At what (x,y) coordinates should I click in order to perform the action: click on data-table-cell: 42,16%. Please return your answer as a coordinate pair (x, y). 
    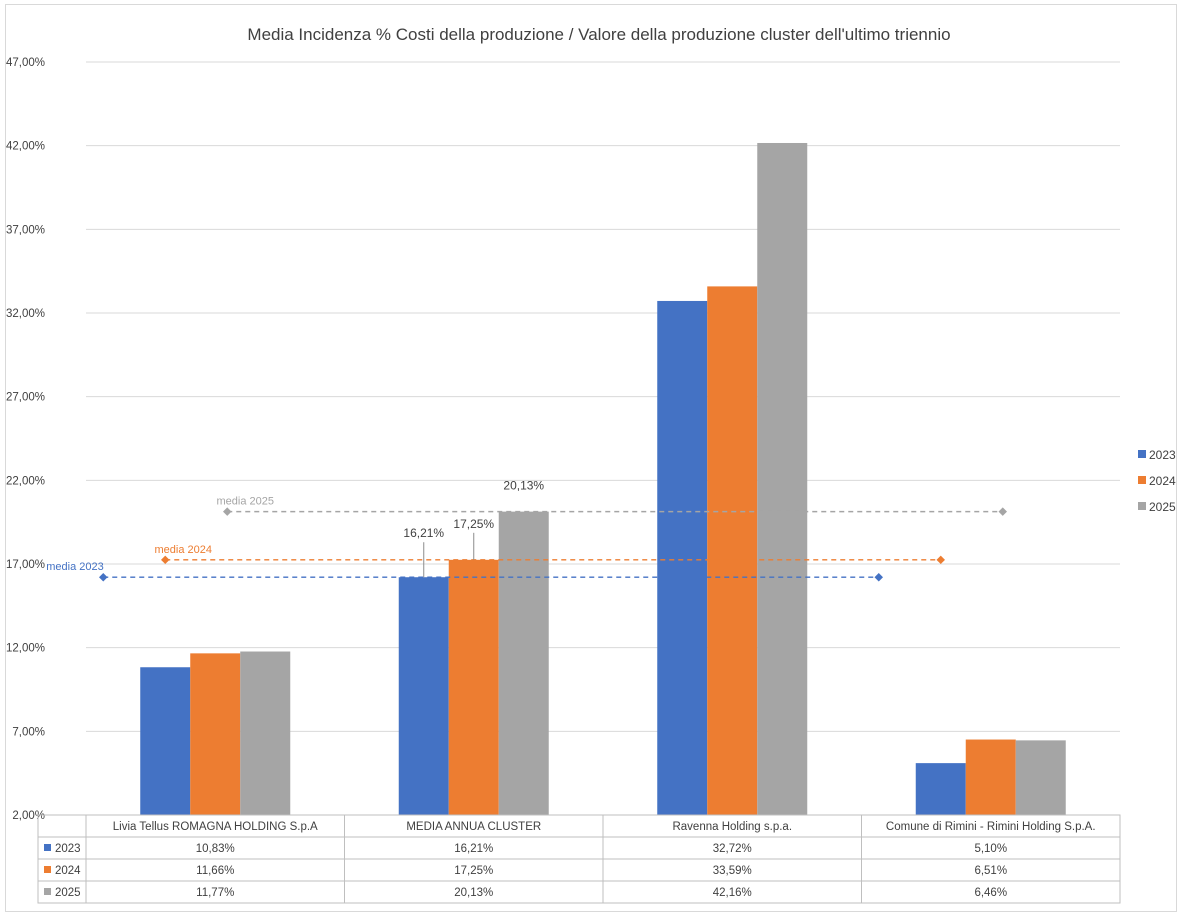
    Looking at the image, I should click on (732, 893).